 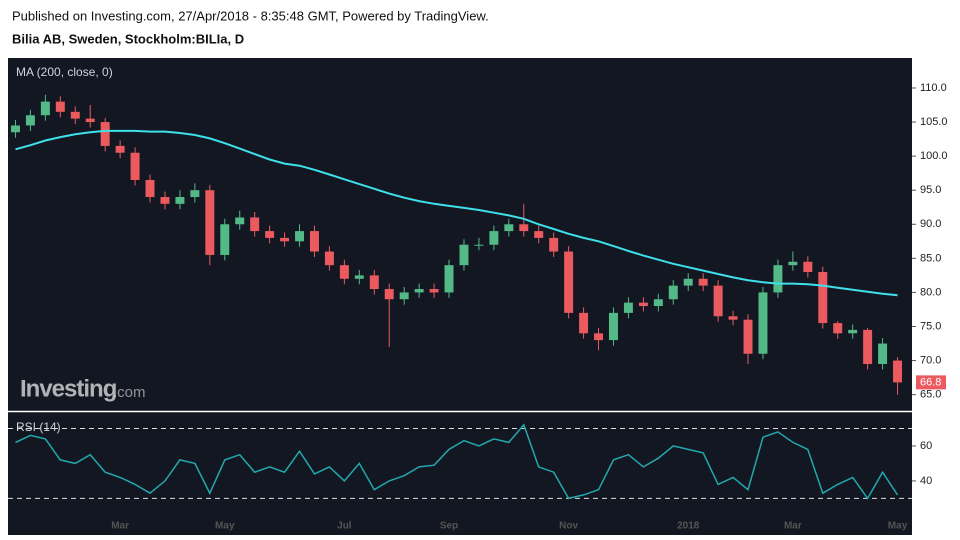 I want to click on y-tick-label: 60, so click(x=926, y=446).